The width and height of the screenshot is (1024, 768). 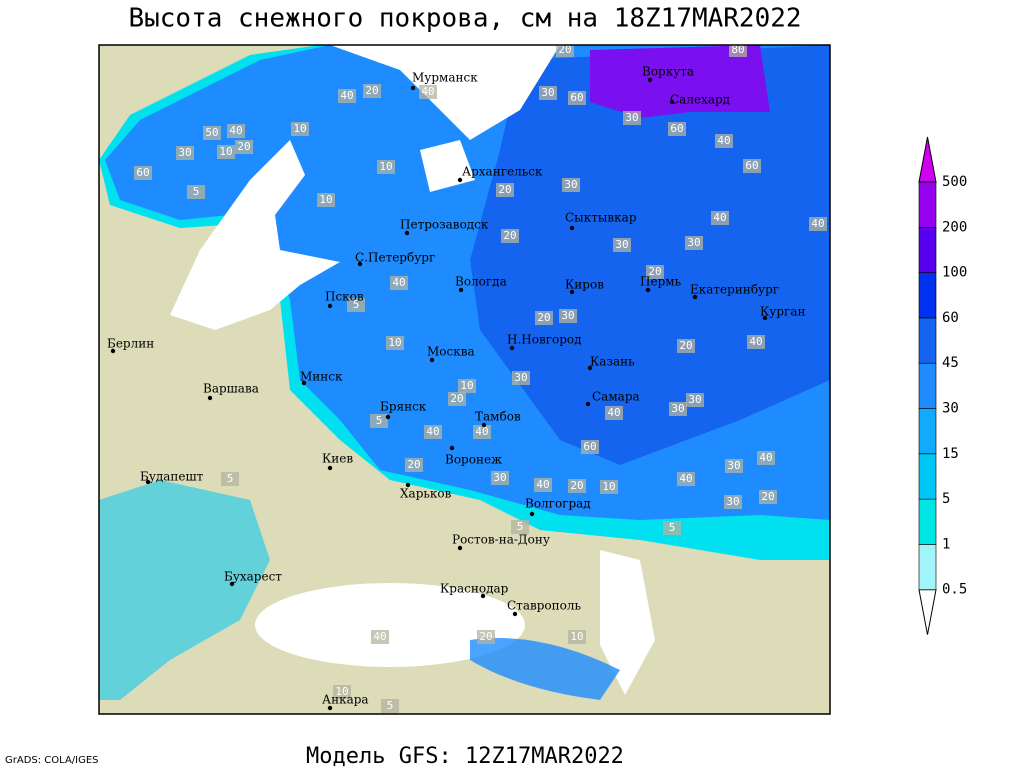 What do you see at coordinates (211, 132) in the screenshot?
I see `contour-label: 50` at bounding box center [211, 132].